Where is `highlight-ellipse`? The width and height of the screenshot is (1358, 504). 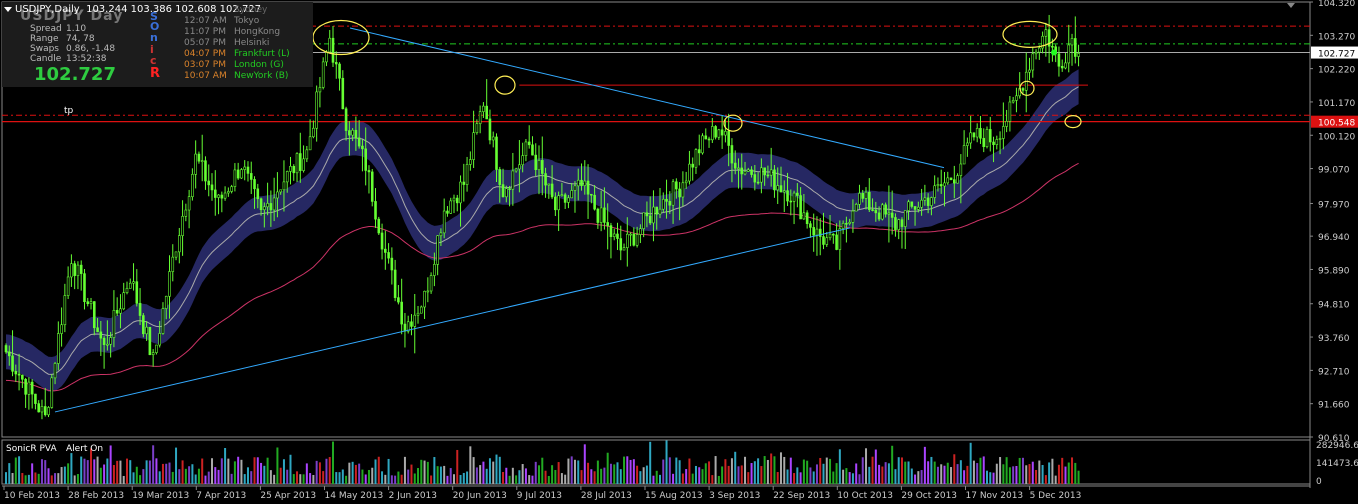 highlight-ellipse is located at coordinates (1073, 122).